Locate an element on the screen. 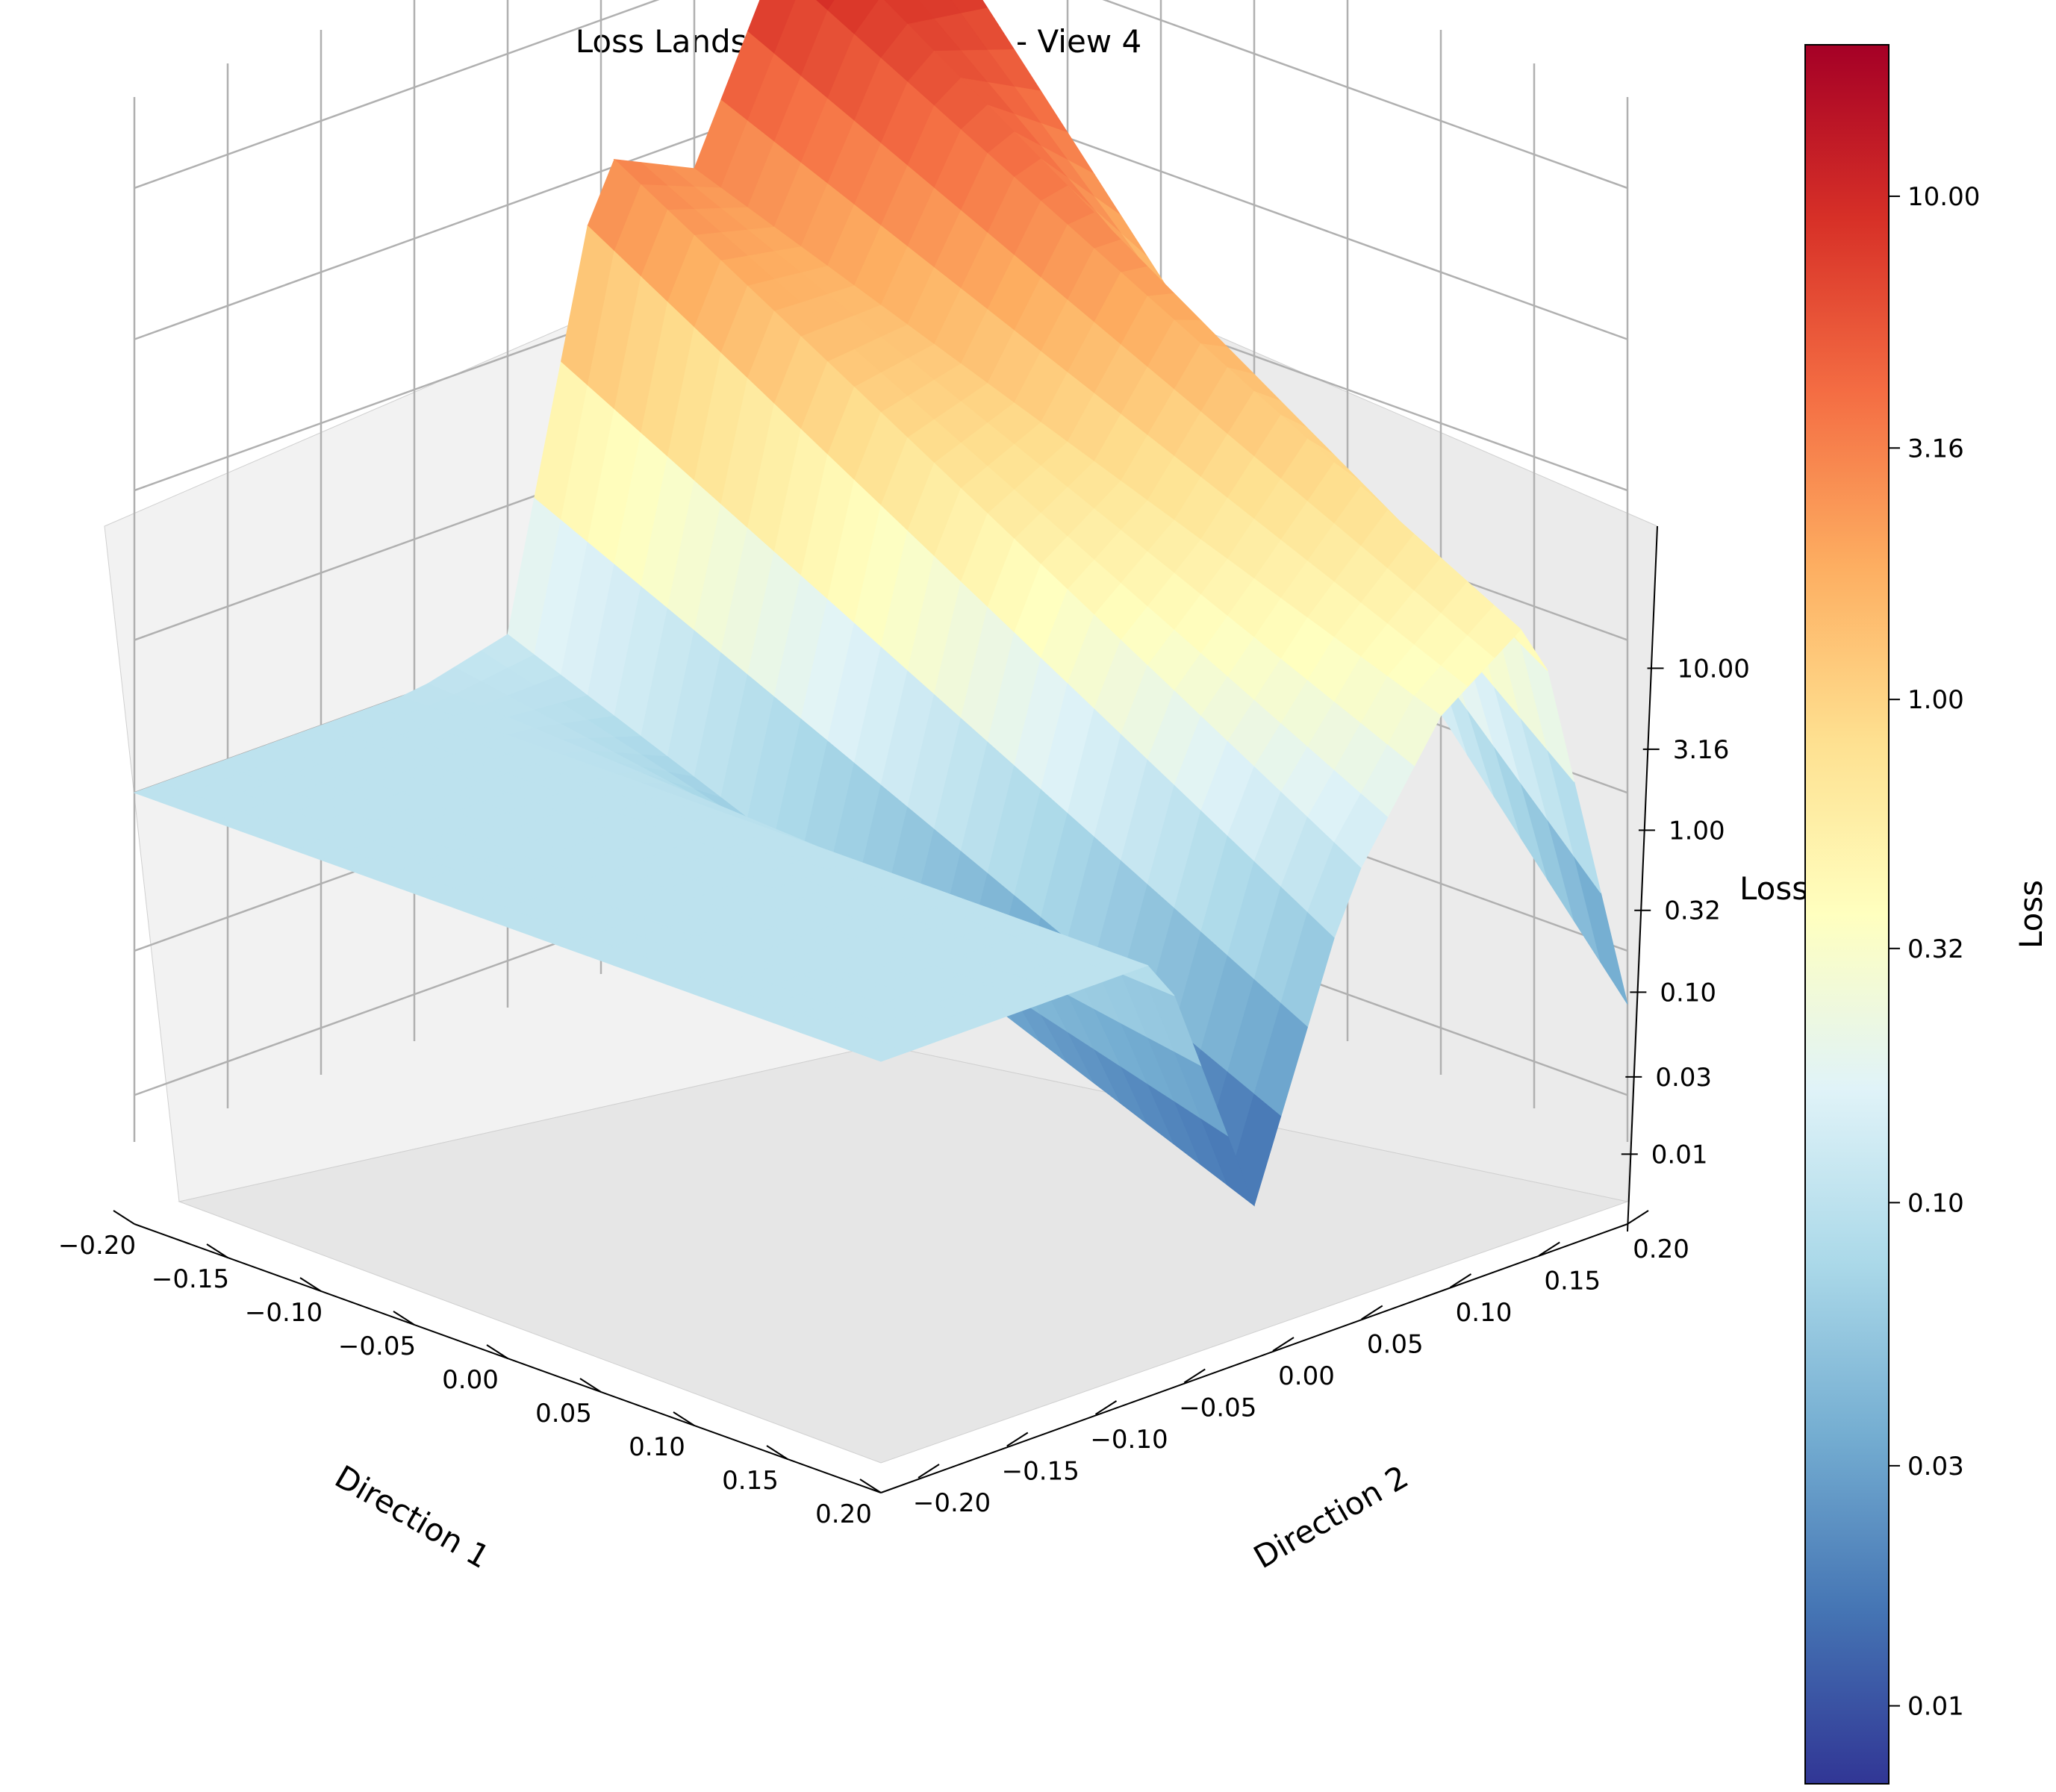 The width and height of the screenshot is (2056, 1792). direction-1-tick-label: −0.20 is located at coordinates (97, 1246).